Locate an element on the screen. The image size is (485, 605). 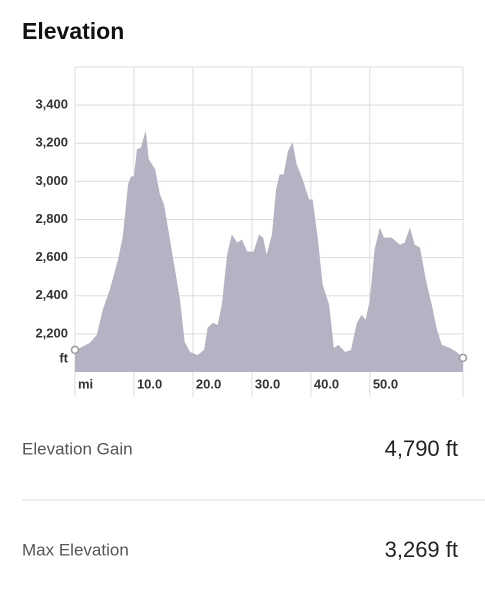
x-tick-label: 20.0 is located at coordinates (208, 383).